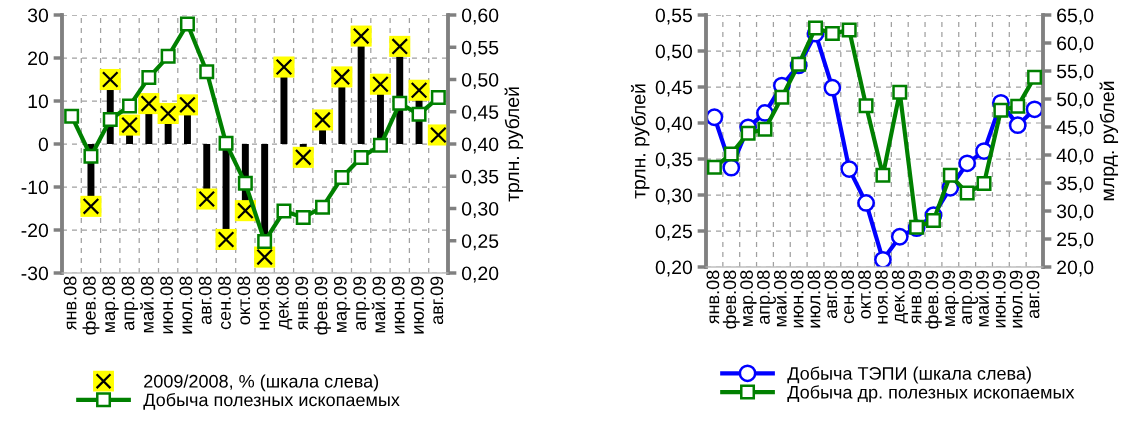 The height and width of the screenshot is (421, 1143). What do you see at coordinates (480, 81) in the screenshot?
I see `y2-tick-label: 0,50` at bounding box center [480, 81].